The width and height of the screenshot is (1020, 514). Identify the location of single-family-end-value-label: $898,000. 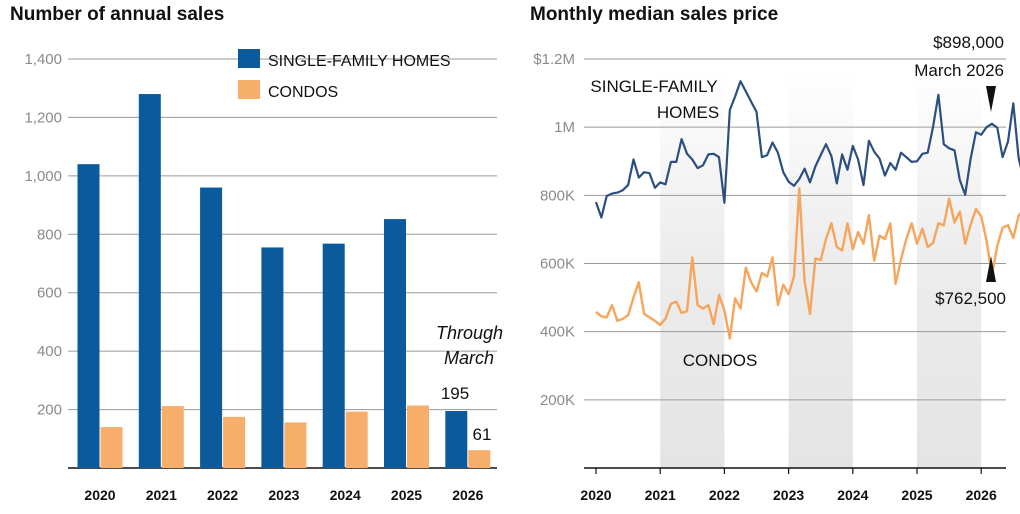
(968, 42).